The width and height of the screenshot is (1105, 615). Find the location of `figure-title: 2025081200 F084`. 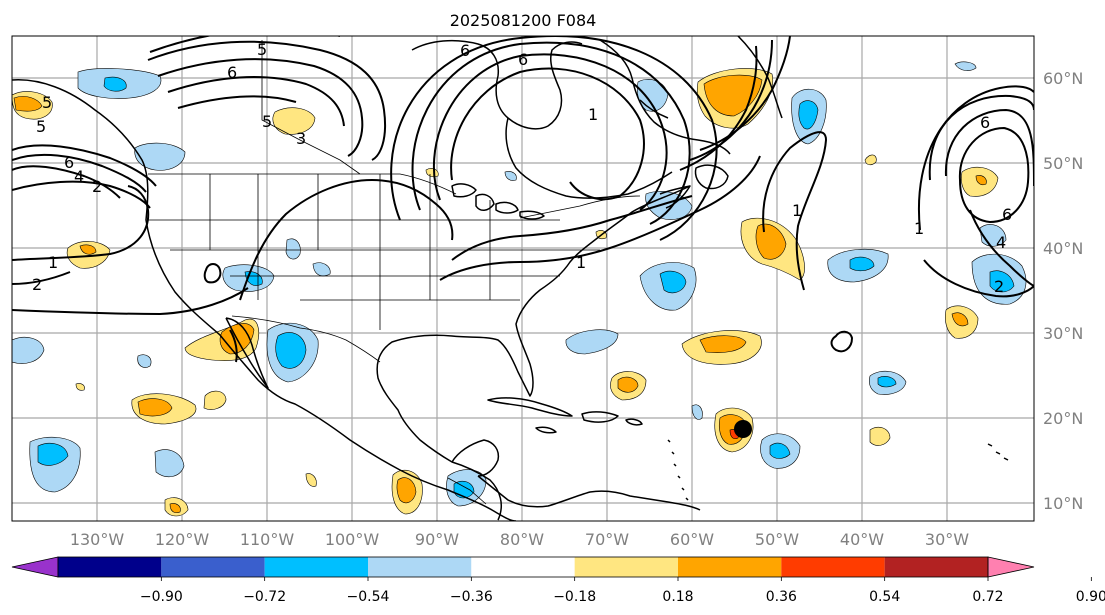

figure-title: 2025081200 F084 is located at coordinates (523, 20).